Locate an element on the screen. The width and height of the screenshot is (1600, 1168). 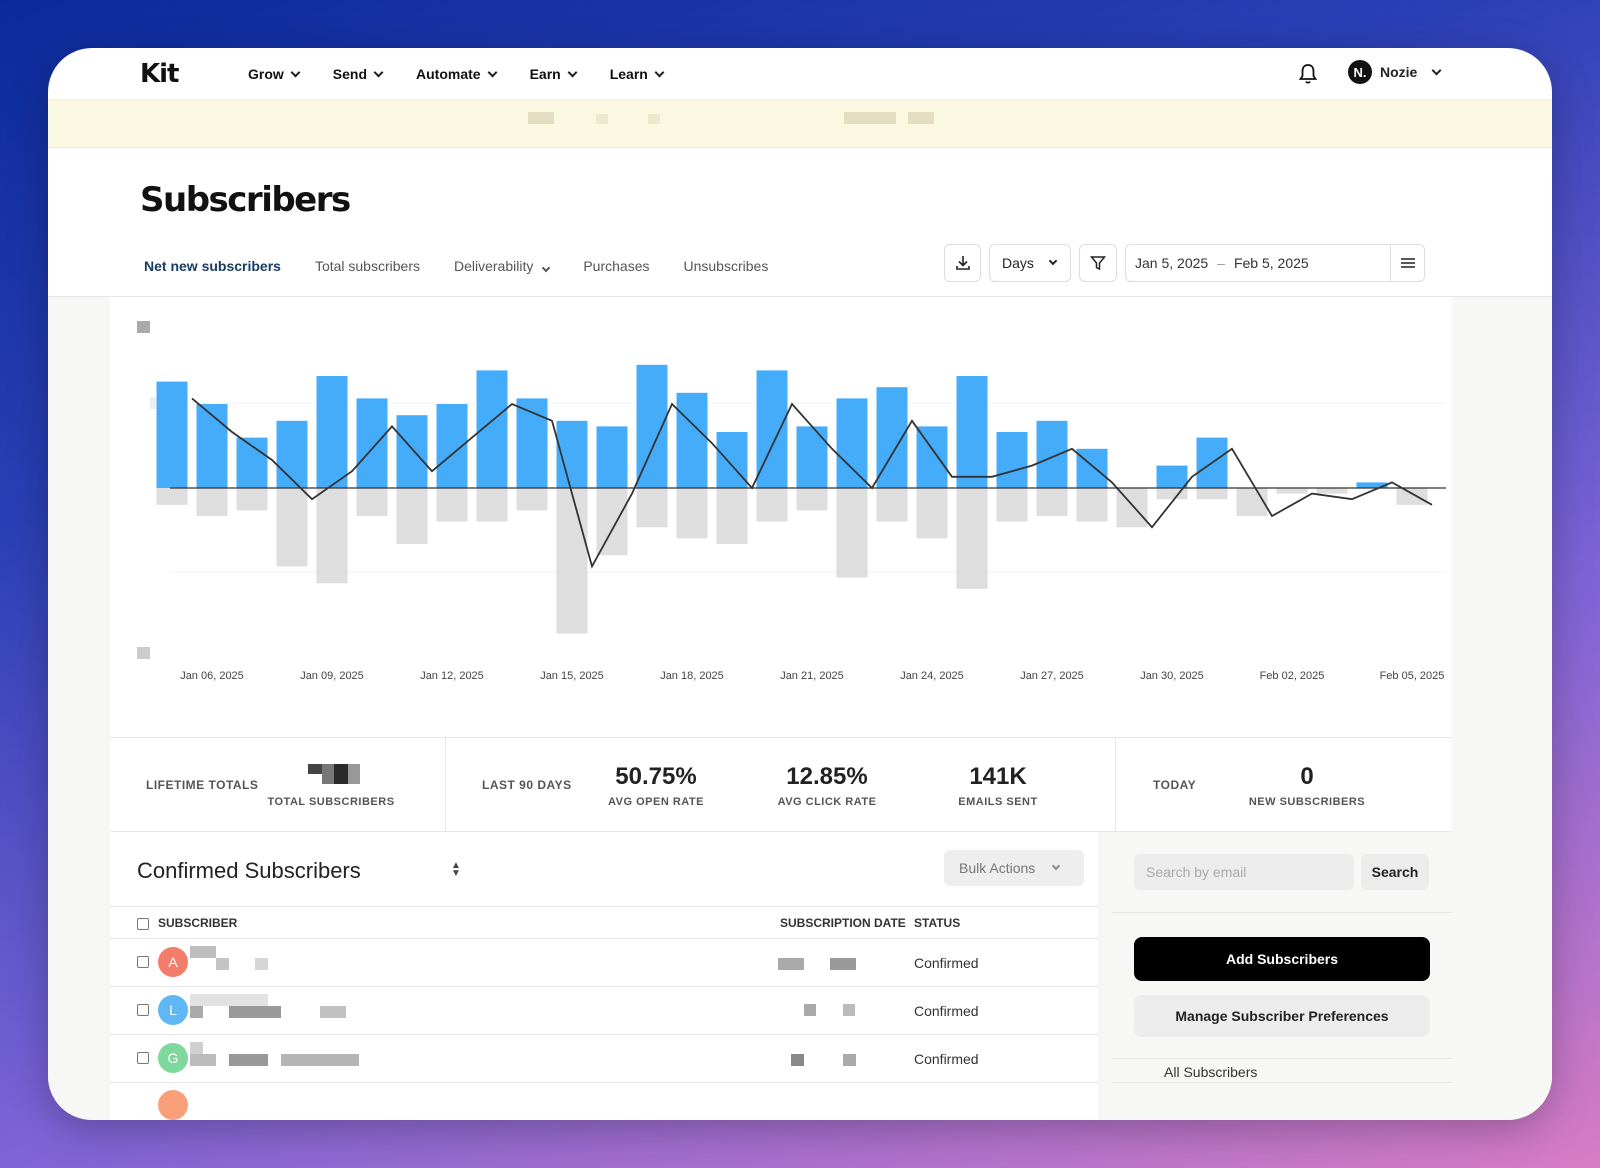
tab-deliverability: Deliverability is located at coordinates (501, 275).